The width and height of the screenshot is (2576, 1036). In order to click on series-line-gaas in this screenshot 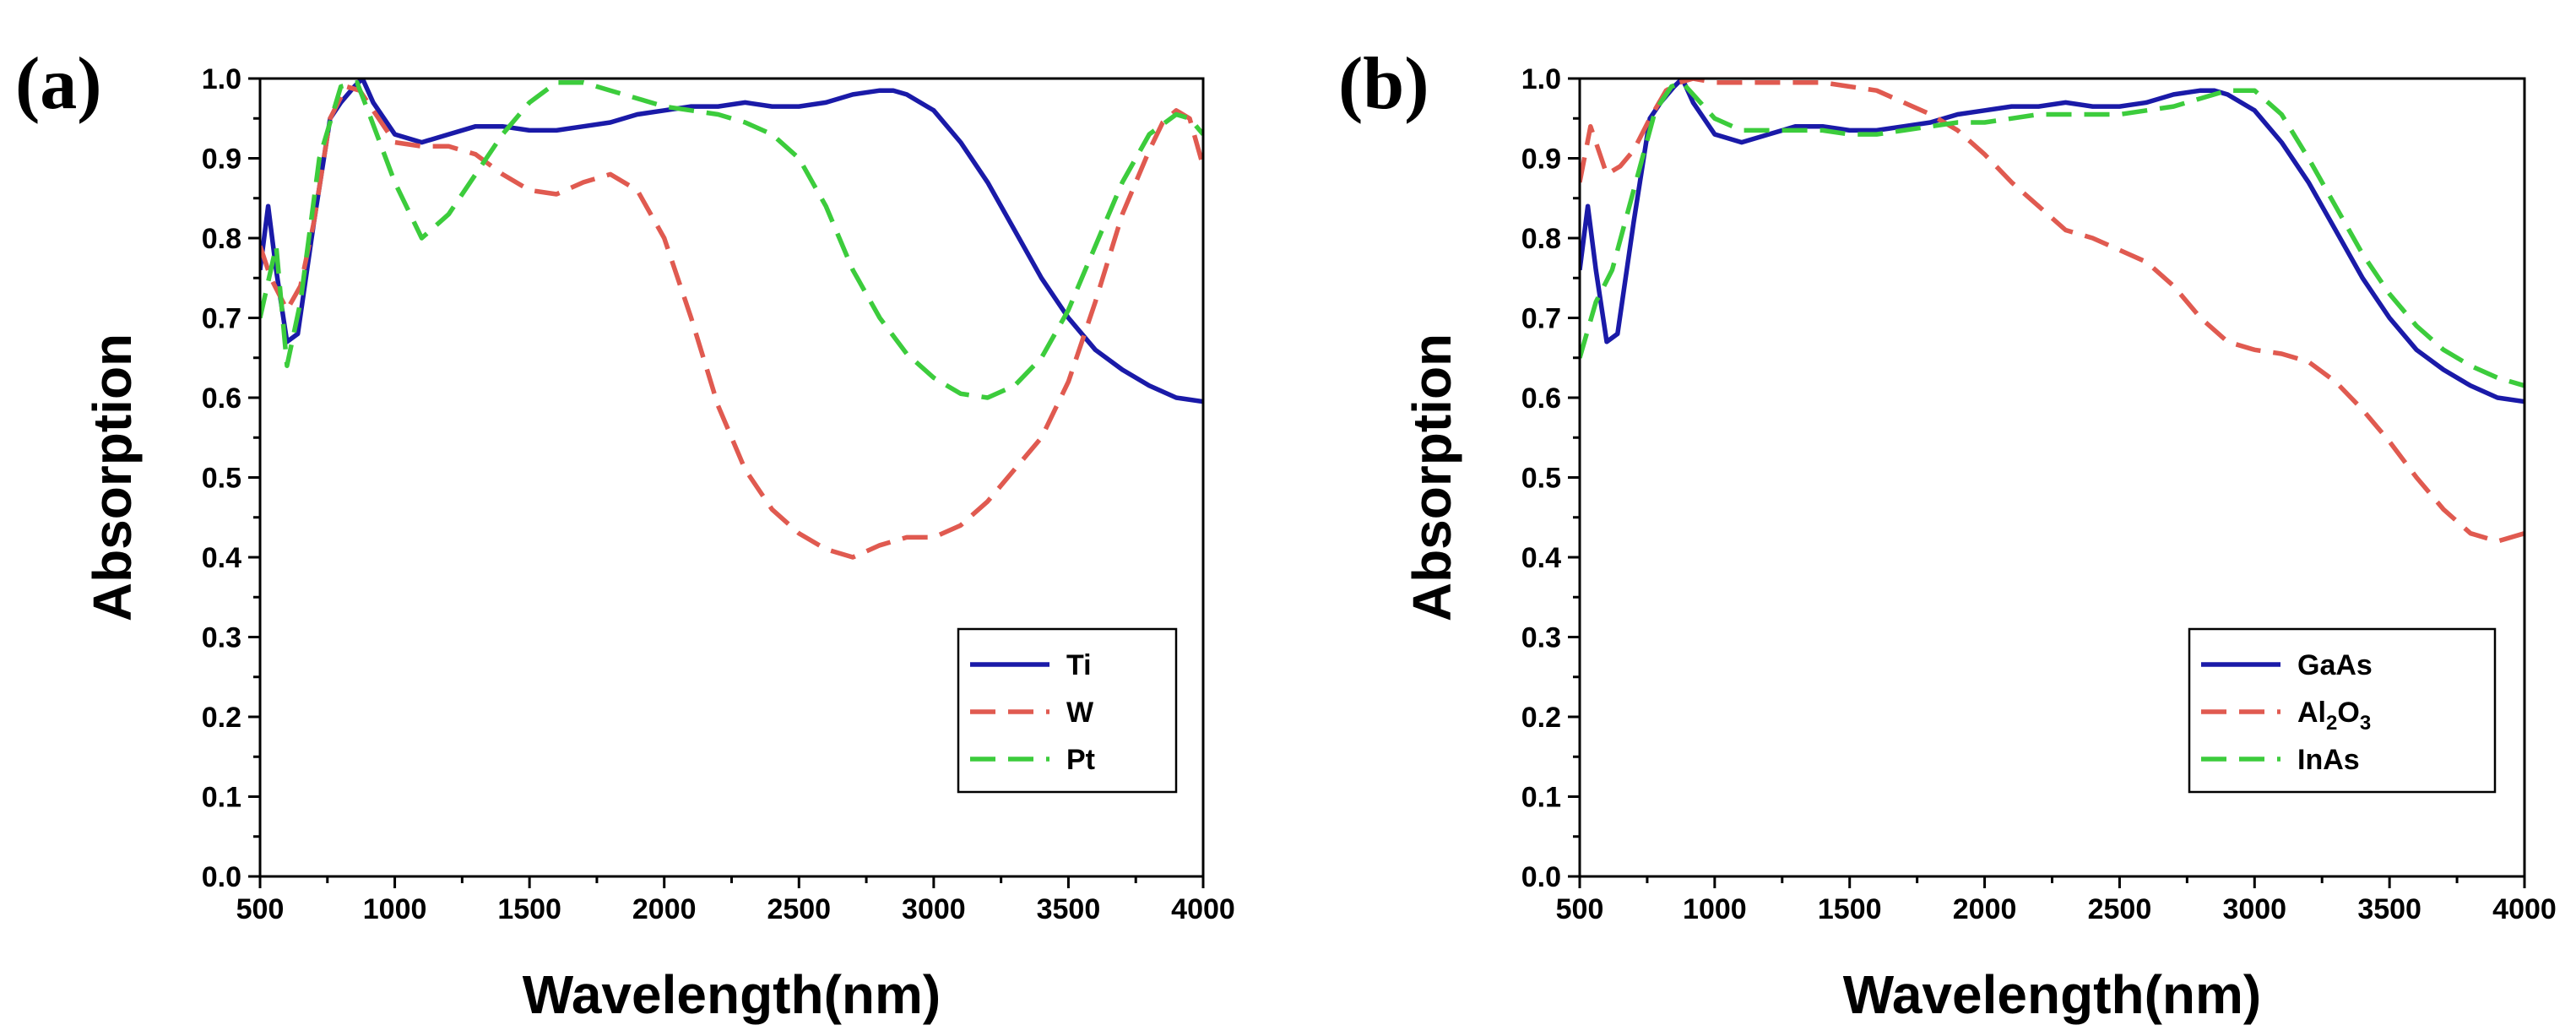, I will do `click(2052, 241)`.